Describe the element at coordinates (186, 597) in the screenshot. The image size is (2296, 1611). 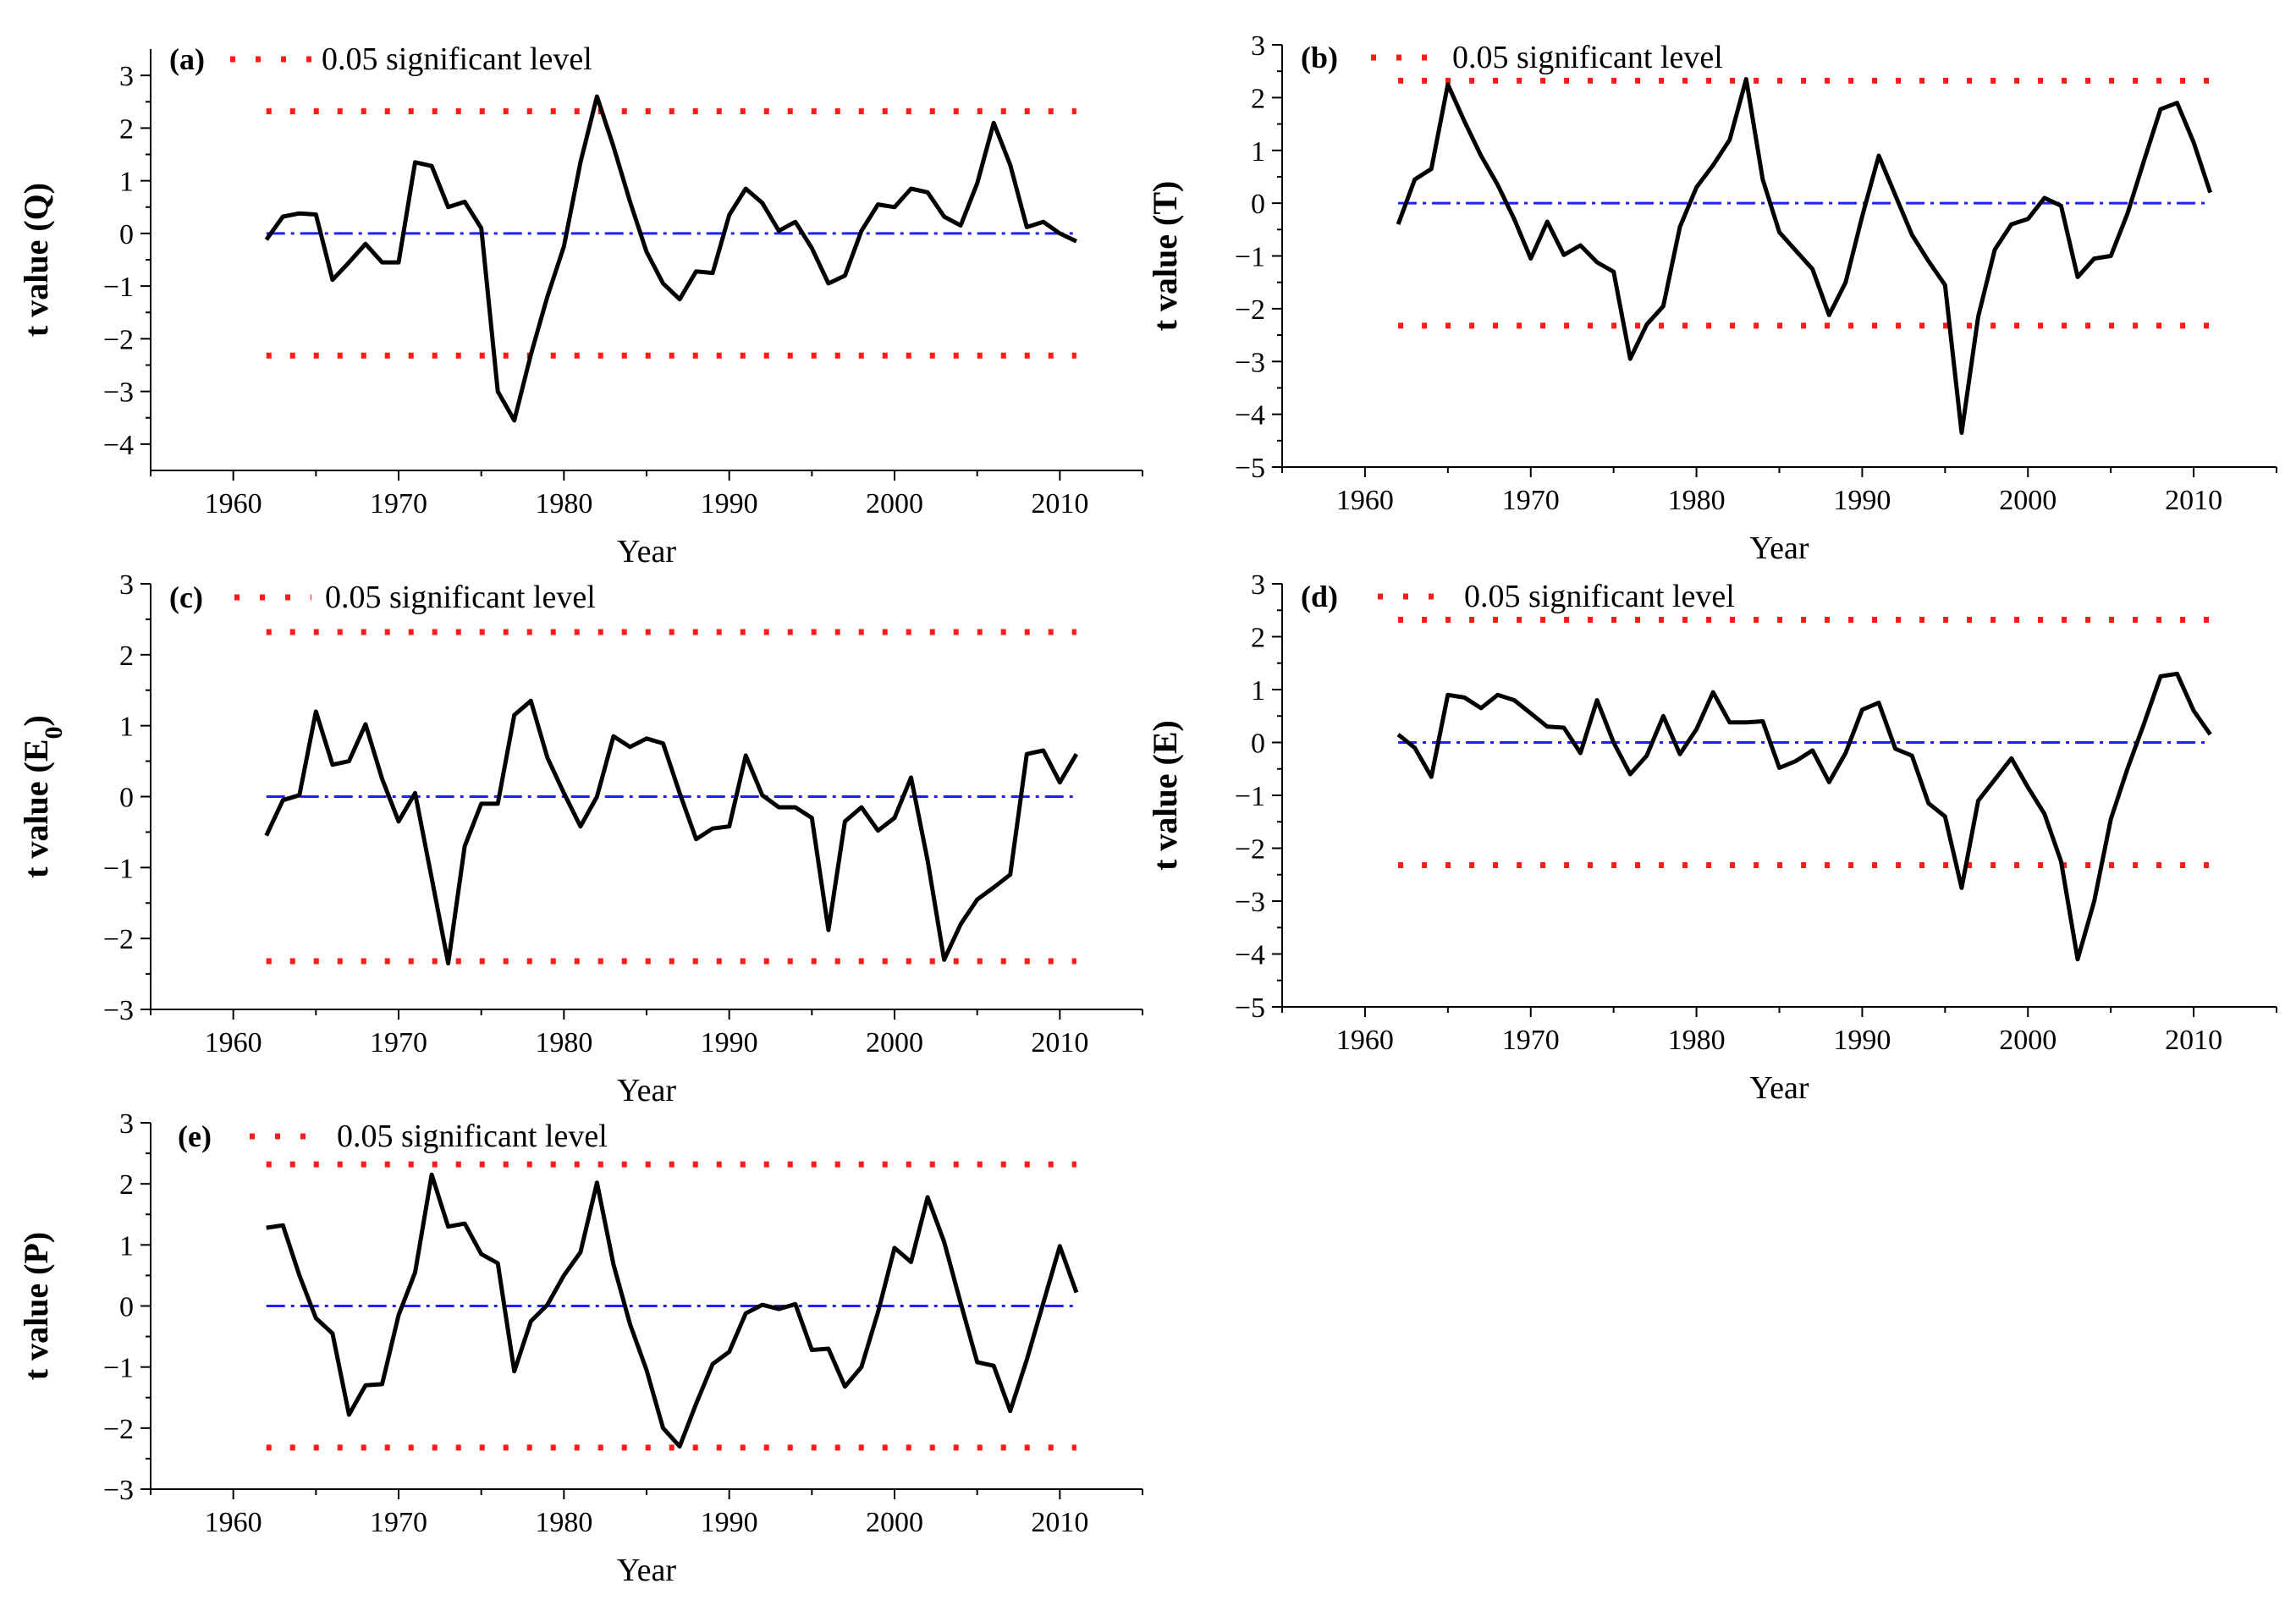
I see `panel-tag: (c)` at that location.